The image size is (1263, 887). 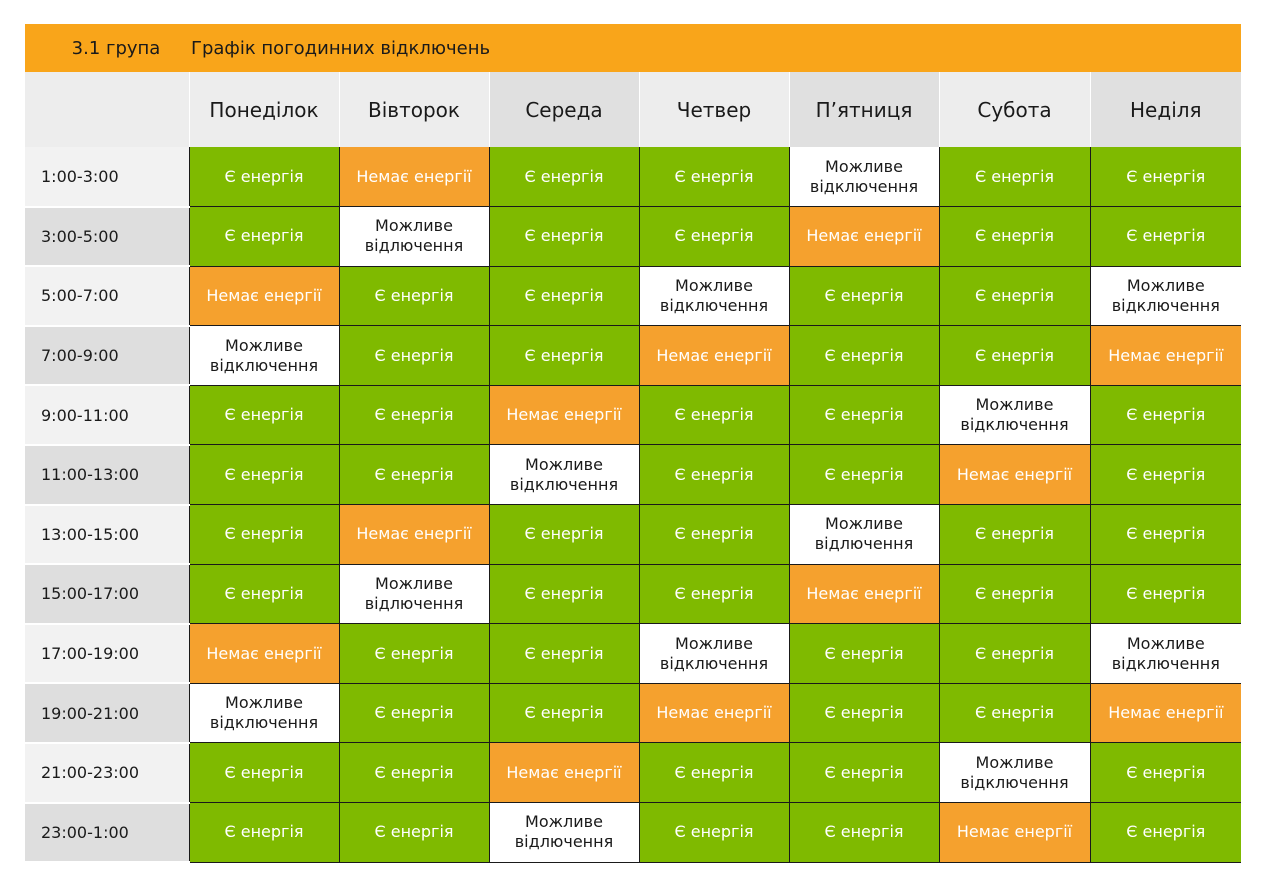 I want to click on day-header-thu: Четвер, so click(x=713, y=109).